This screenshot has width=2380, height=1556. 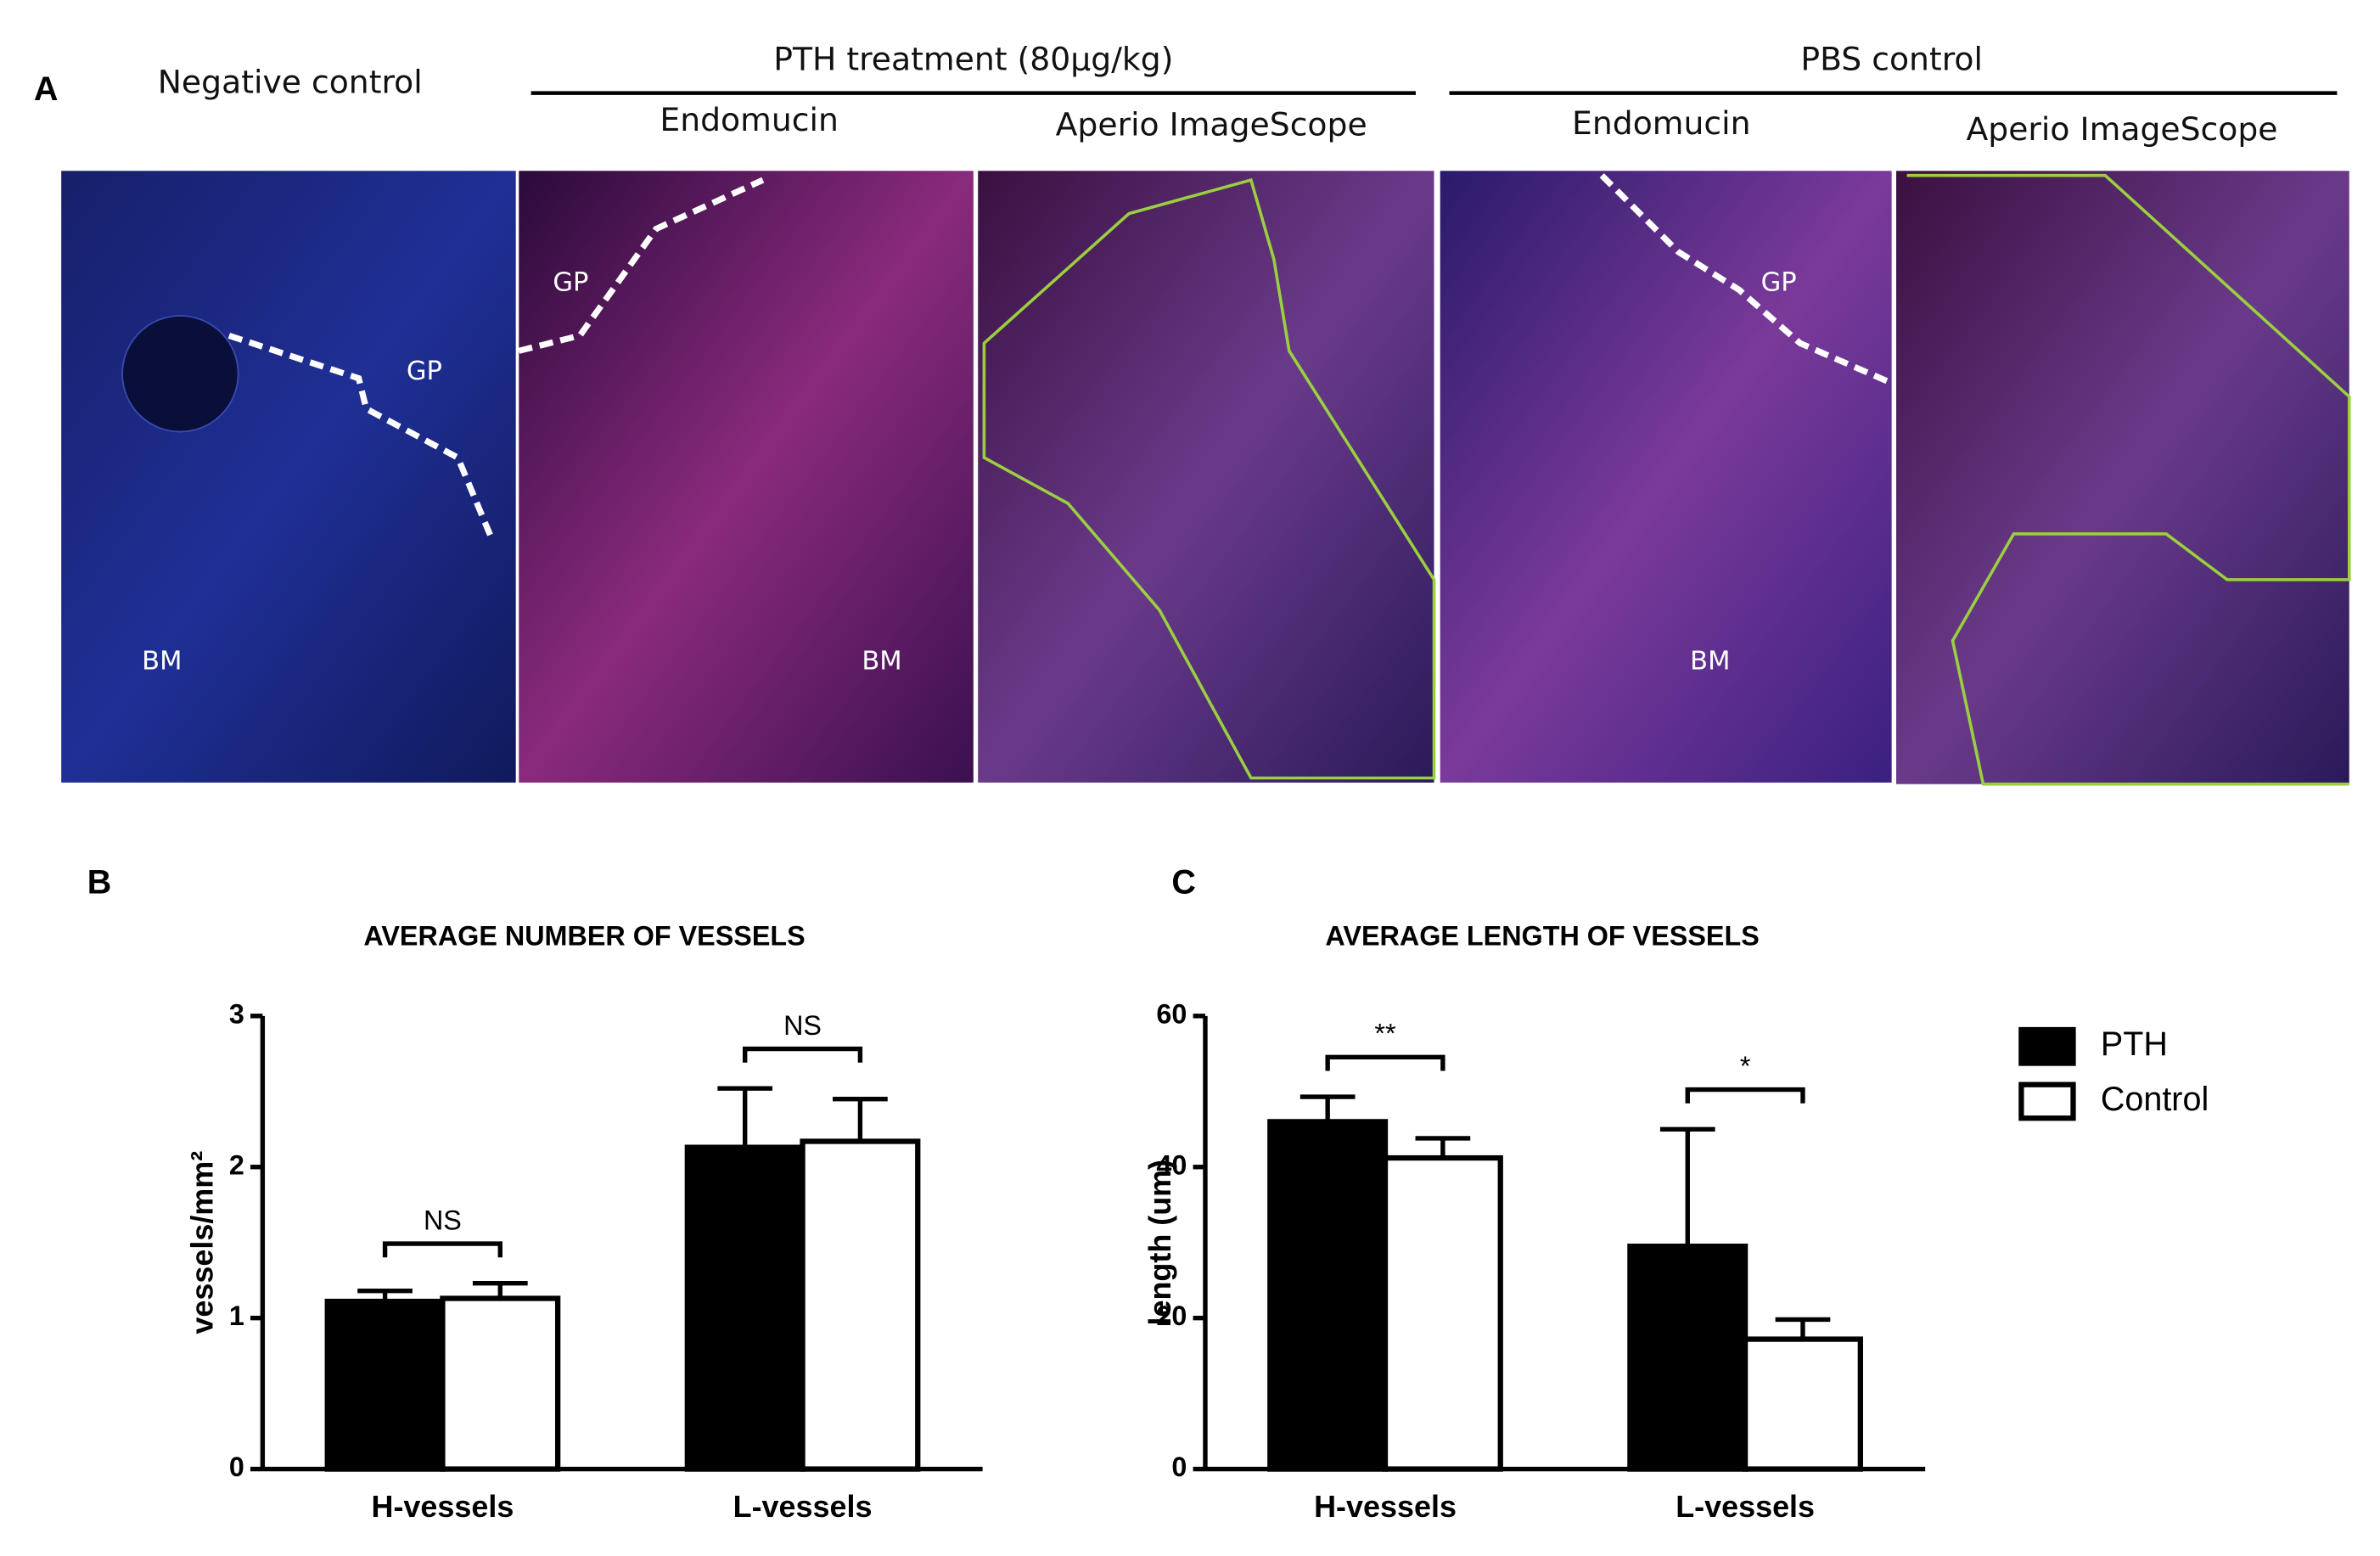 I want to click on y-tick-label: 3, so click(x=236, y=1013).